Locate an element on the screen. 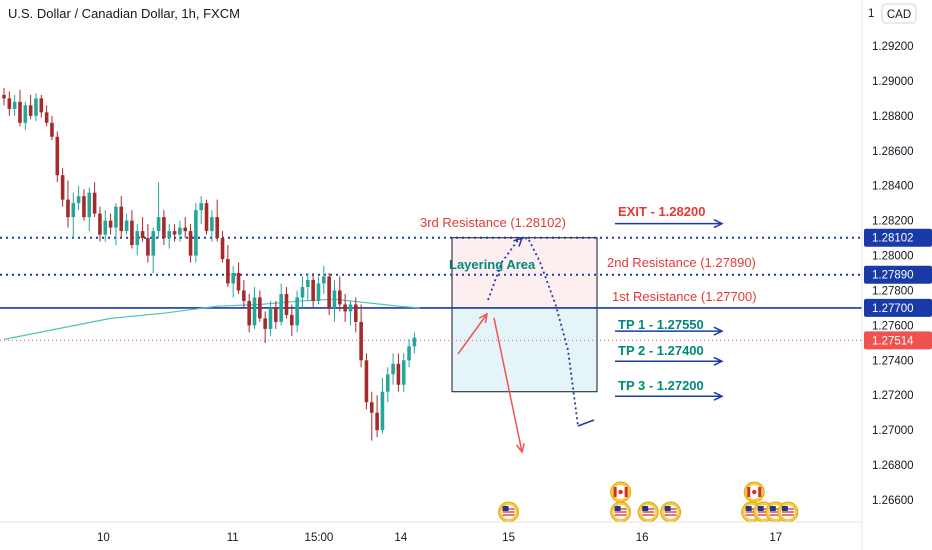  price-tick: 1.28400 is located at coordinates (893, 187).